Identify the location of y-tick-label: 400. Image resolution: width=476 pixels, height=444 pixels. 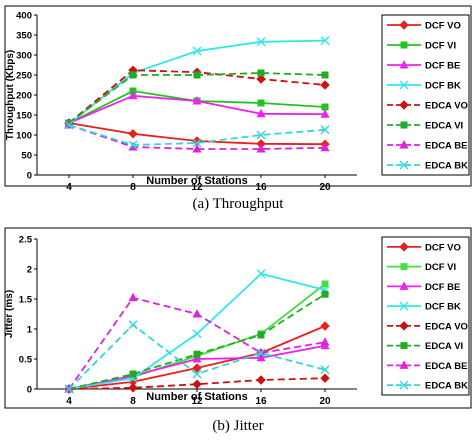
(24, 16).